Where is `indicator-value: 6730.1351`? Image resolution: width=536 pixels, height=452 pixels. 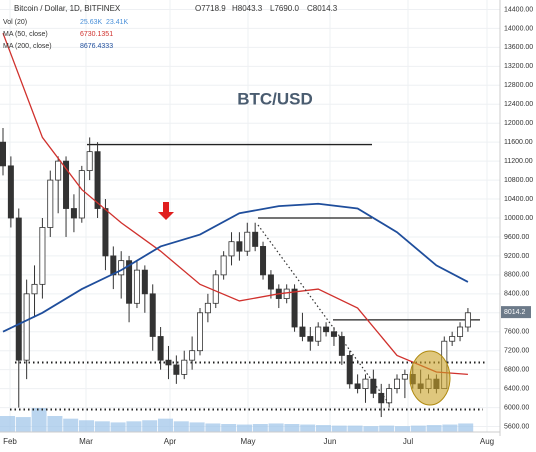 indicator-value: 6730.1351 is located at coordinates (96, 34).